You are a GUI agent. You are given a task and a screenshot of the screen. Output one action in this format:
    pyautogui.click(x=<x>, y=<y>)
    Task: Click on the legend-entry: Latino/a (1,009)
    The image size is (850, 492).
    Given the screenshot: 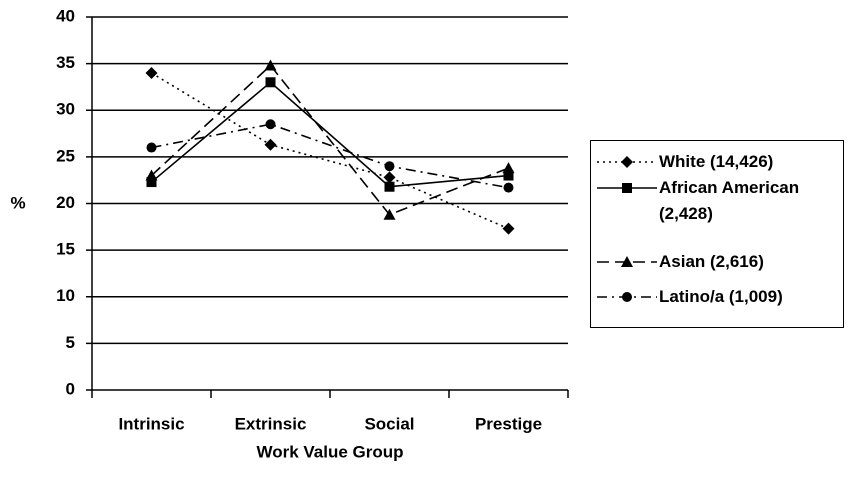 What is the action you would take?
    pyautogui.click(x=717, y=297)
    